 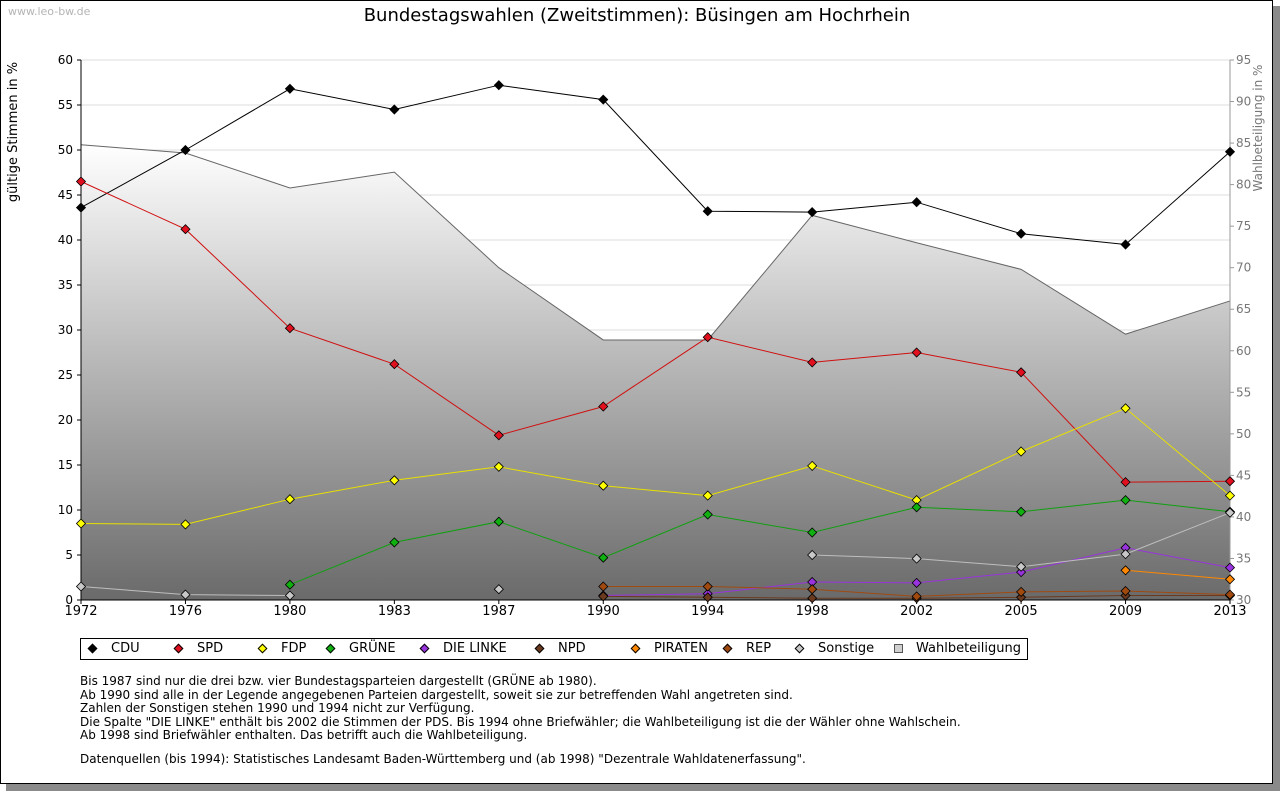 I want to click on y-tick-label: 15, so click(x=65, y=465).